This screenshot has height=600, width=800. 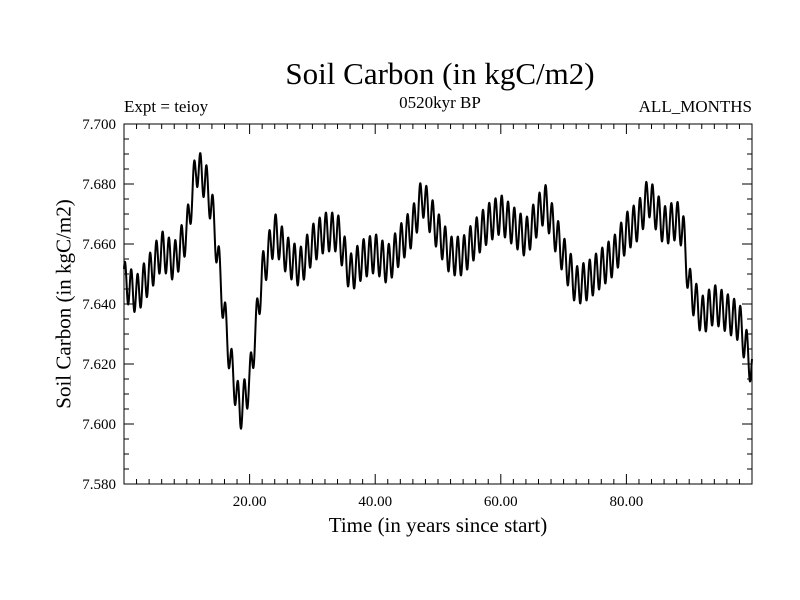 I want to click on x-tick-label: 40.00, so click(x=375, y=502).